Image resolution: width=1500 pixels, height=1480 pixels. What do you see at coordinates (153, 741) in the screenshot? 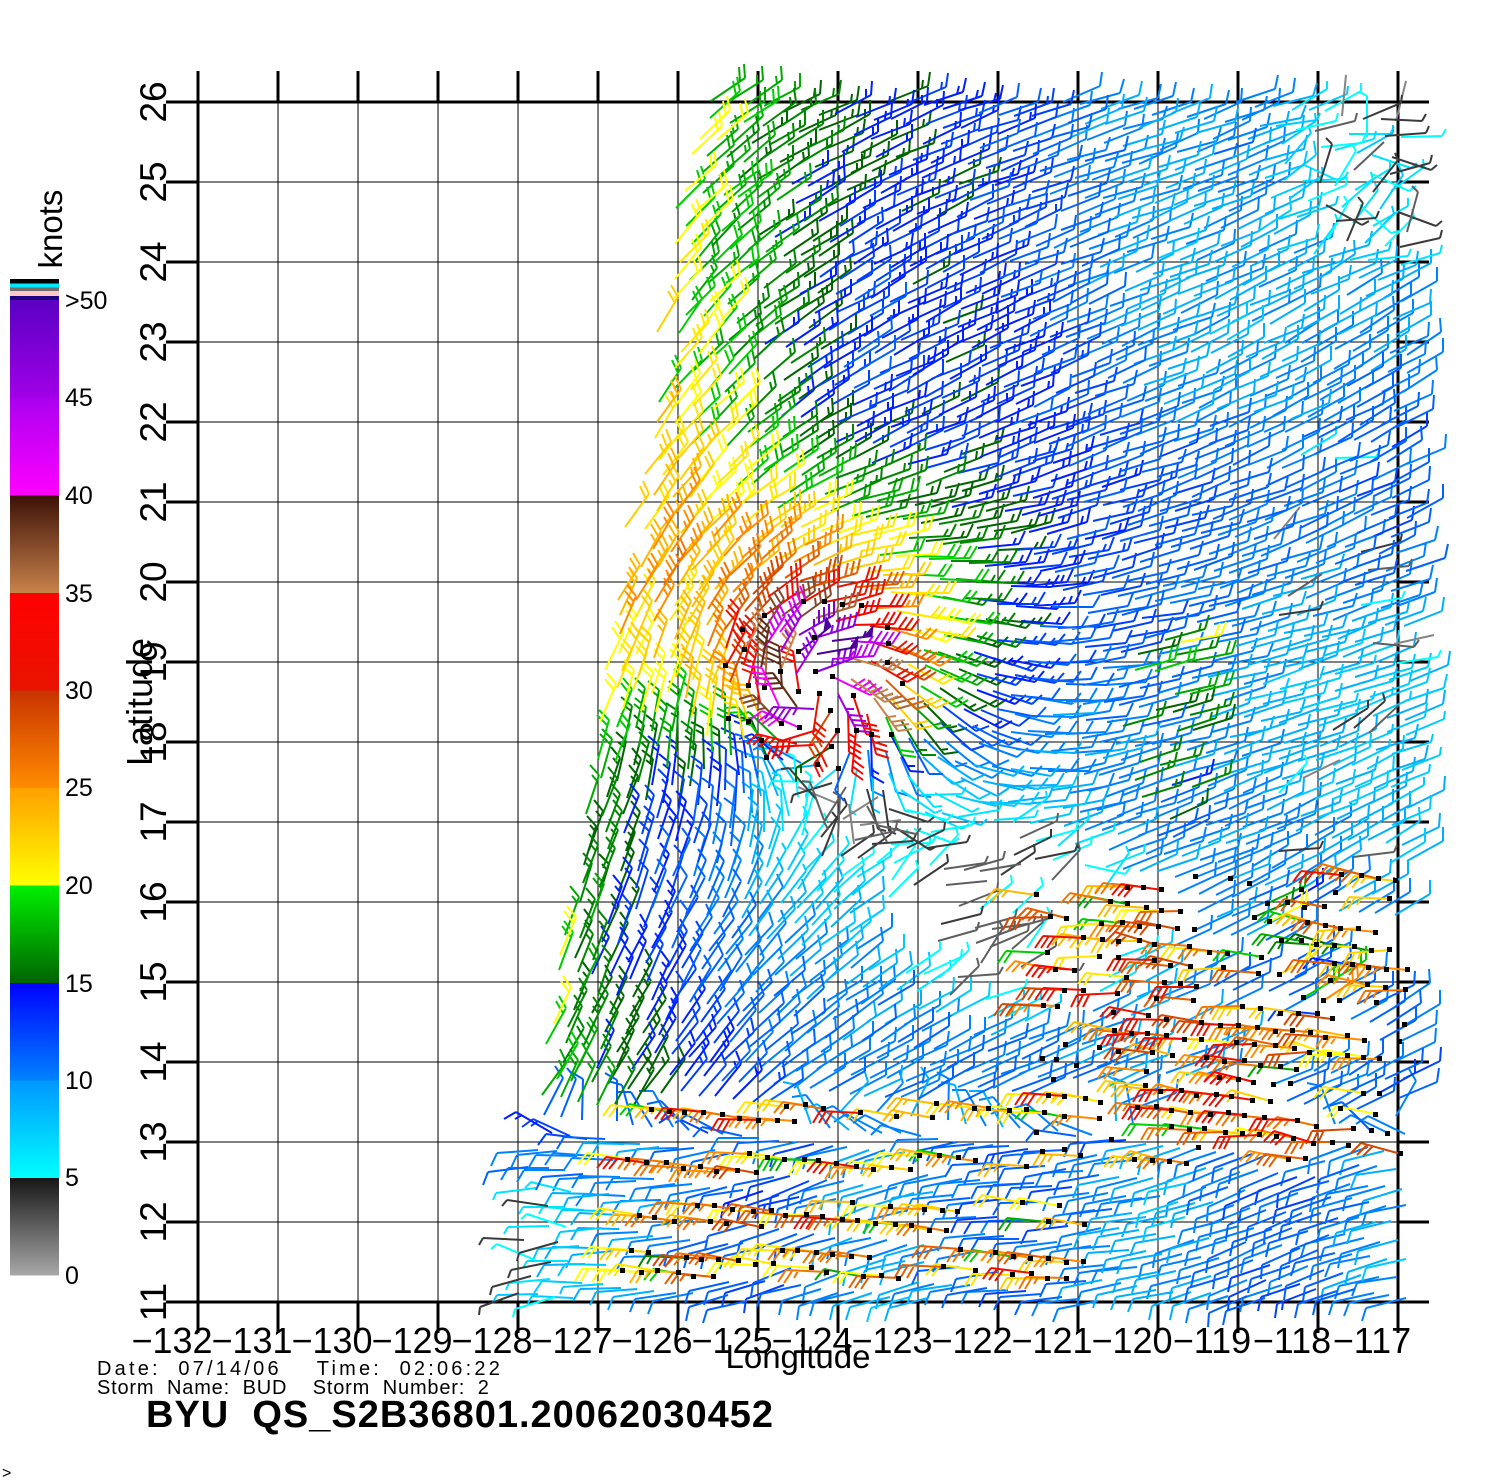
I see `svg-text: 18` at bounding box center [153, 741].